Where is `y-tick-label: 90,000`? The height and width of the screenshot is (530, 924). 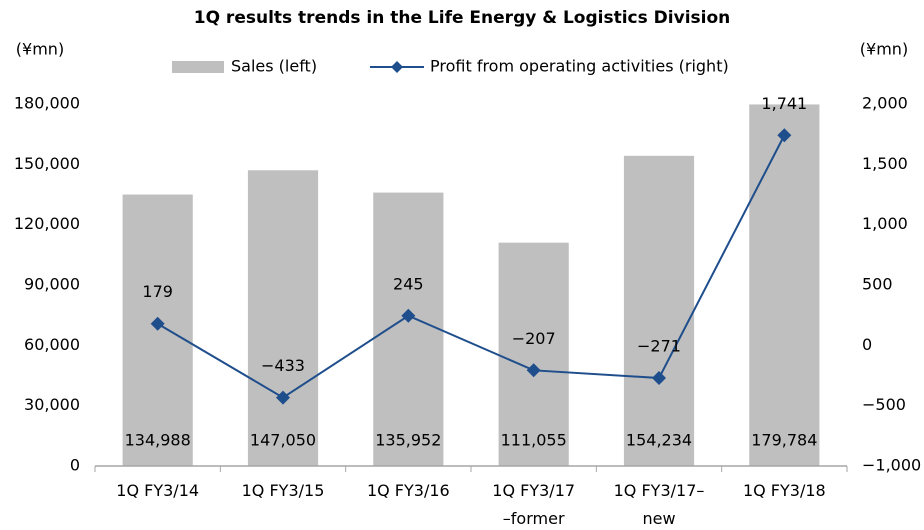
y-tick-label: 90,000 is located at coordinates (52, 284).